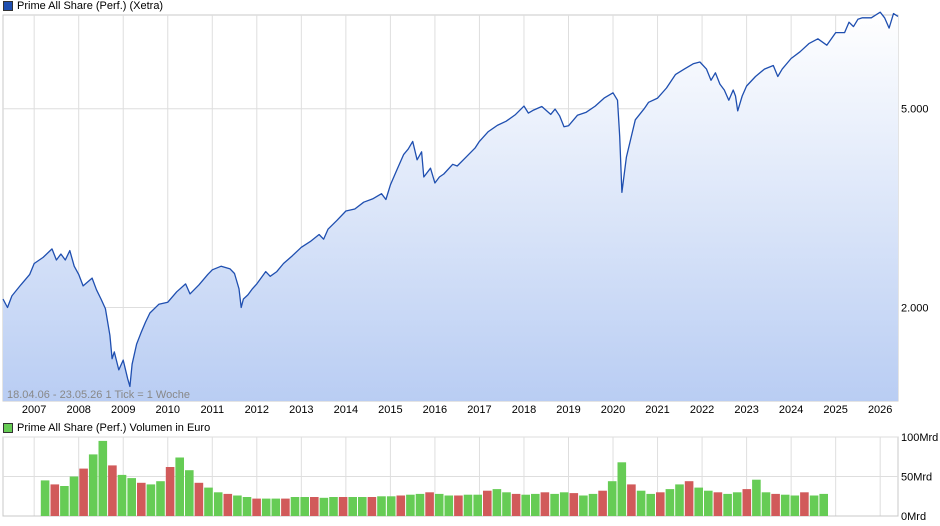 Image resolution: width=940 pixels, height=526 pixels. Describe the element at coordinates (880, 410) in the screenshot. I see `x-tick-label: 2026` at that location.